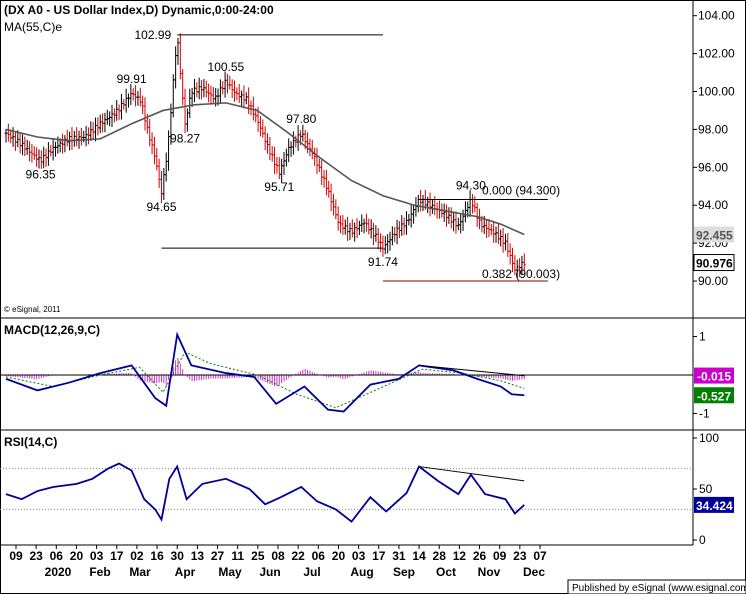 The image size is (746, 594). Describe the element at coordinates (713, 205) in the screenshot. I see `price-ytick-label: 94.00` at that location.